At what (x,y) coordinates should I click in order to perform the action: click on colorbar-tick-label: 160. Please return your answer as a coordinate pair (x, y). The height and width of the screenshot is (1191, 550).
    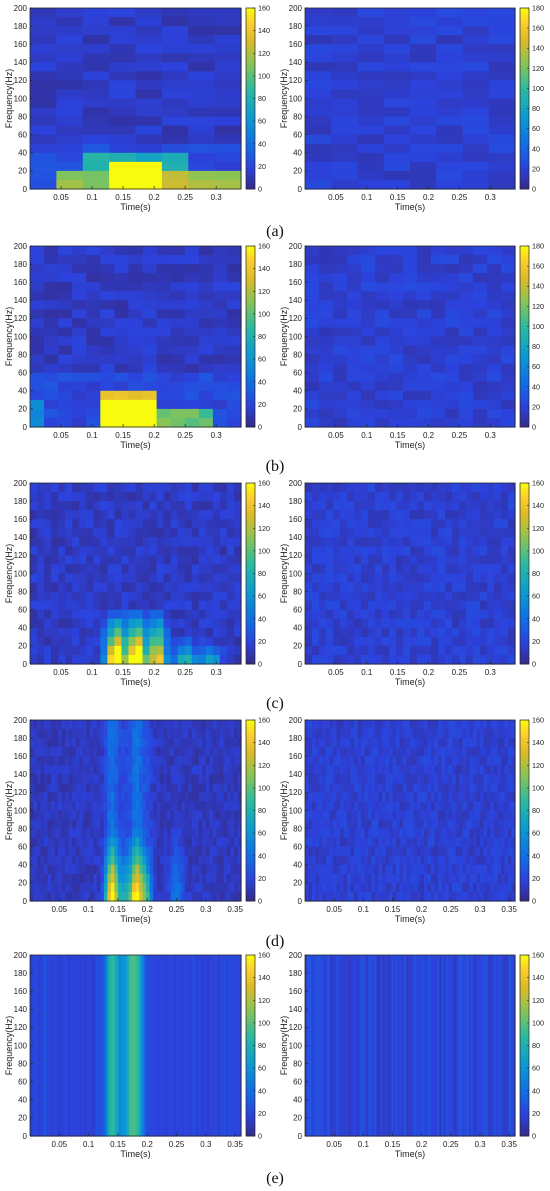
    Looking at the image, I should click on (538, 266).